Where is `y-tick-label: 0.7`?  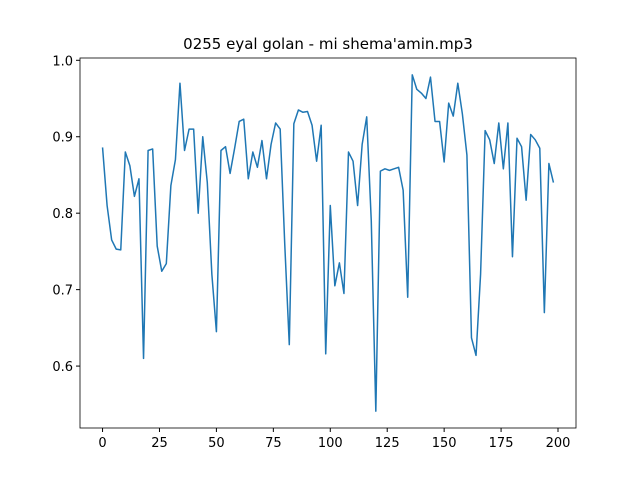
y-tick-label: 0.7 is located at coordinates (62, 291).